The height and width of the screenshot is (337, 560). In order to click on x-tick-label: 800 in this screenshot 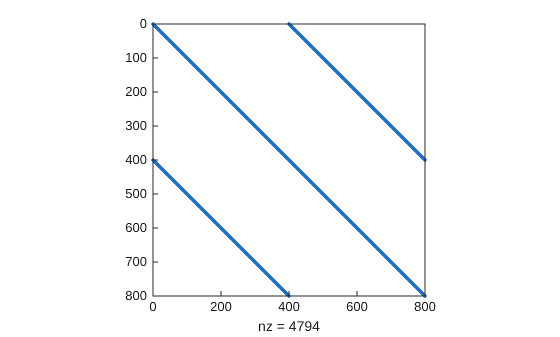, I will do `click(425, 306)`.